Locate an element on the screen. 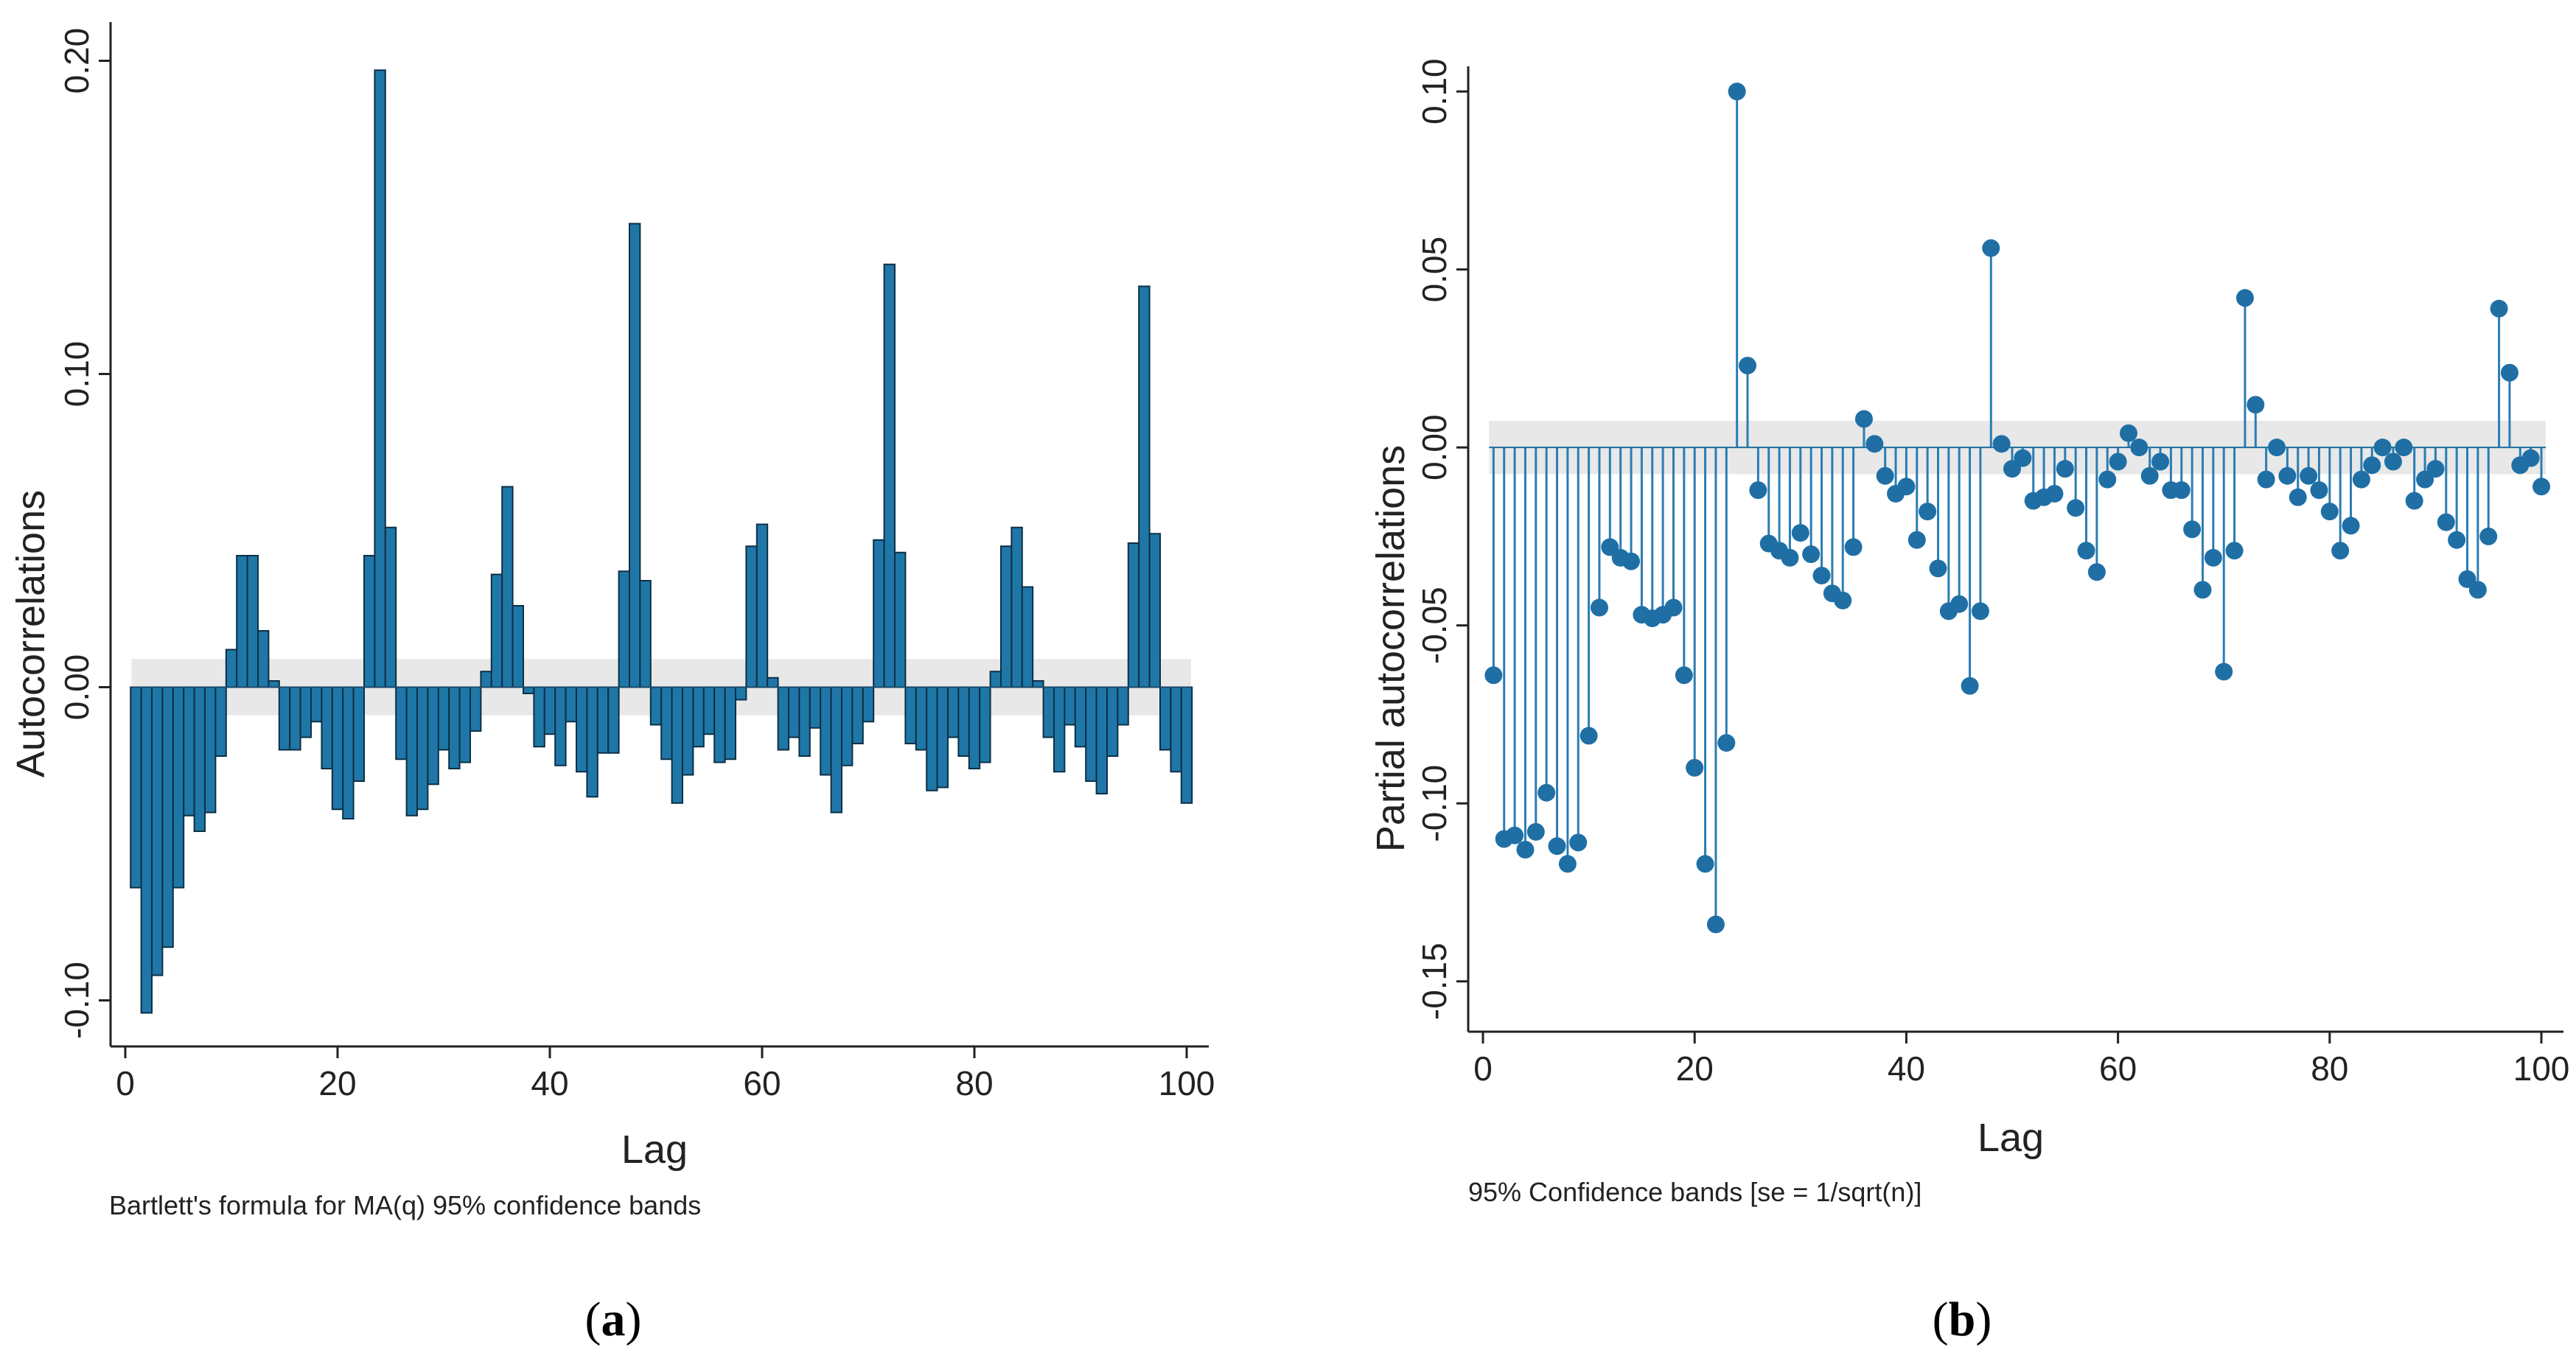 The height and width of the screenshot is (1367, 2576). y-tick-label: 0.05 is located at coordinates (1434, 270).